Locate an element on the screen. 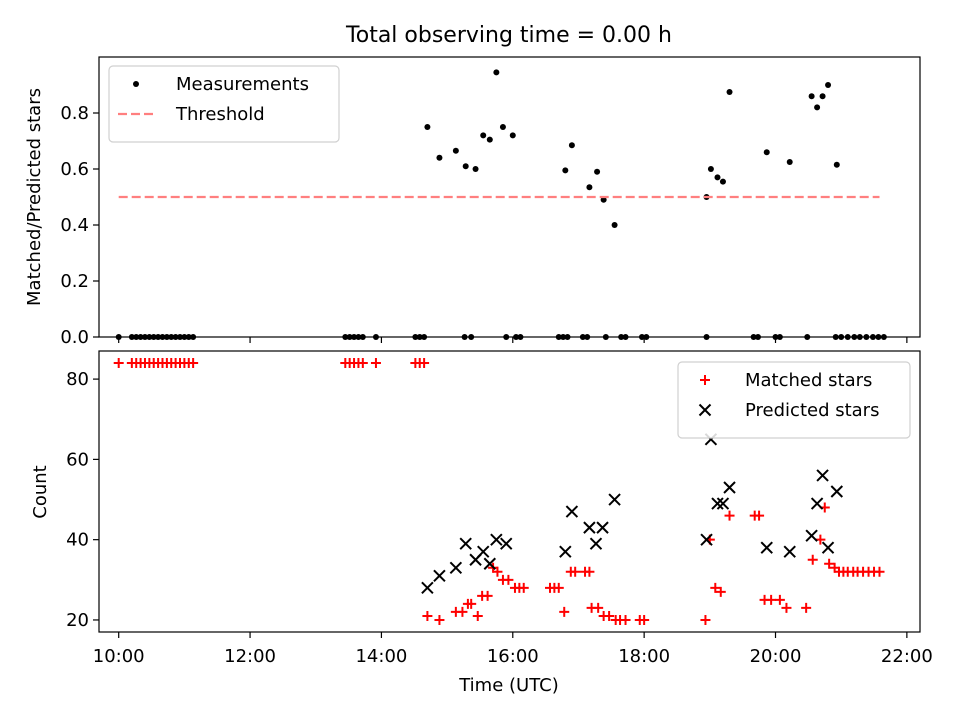 The width and height of the screenshot is (960, 720). legend-box is located at coordinates (794, 400).